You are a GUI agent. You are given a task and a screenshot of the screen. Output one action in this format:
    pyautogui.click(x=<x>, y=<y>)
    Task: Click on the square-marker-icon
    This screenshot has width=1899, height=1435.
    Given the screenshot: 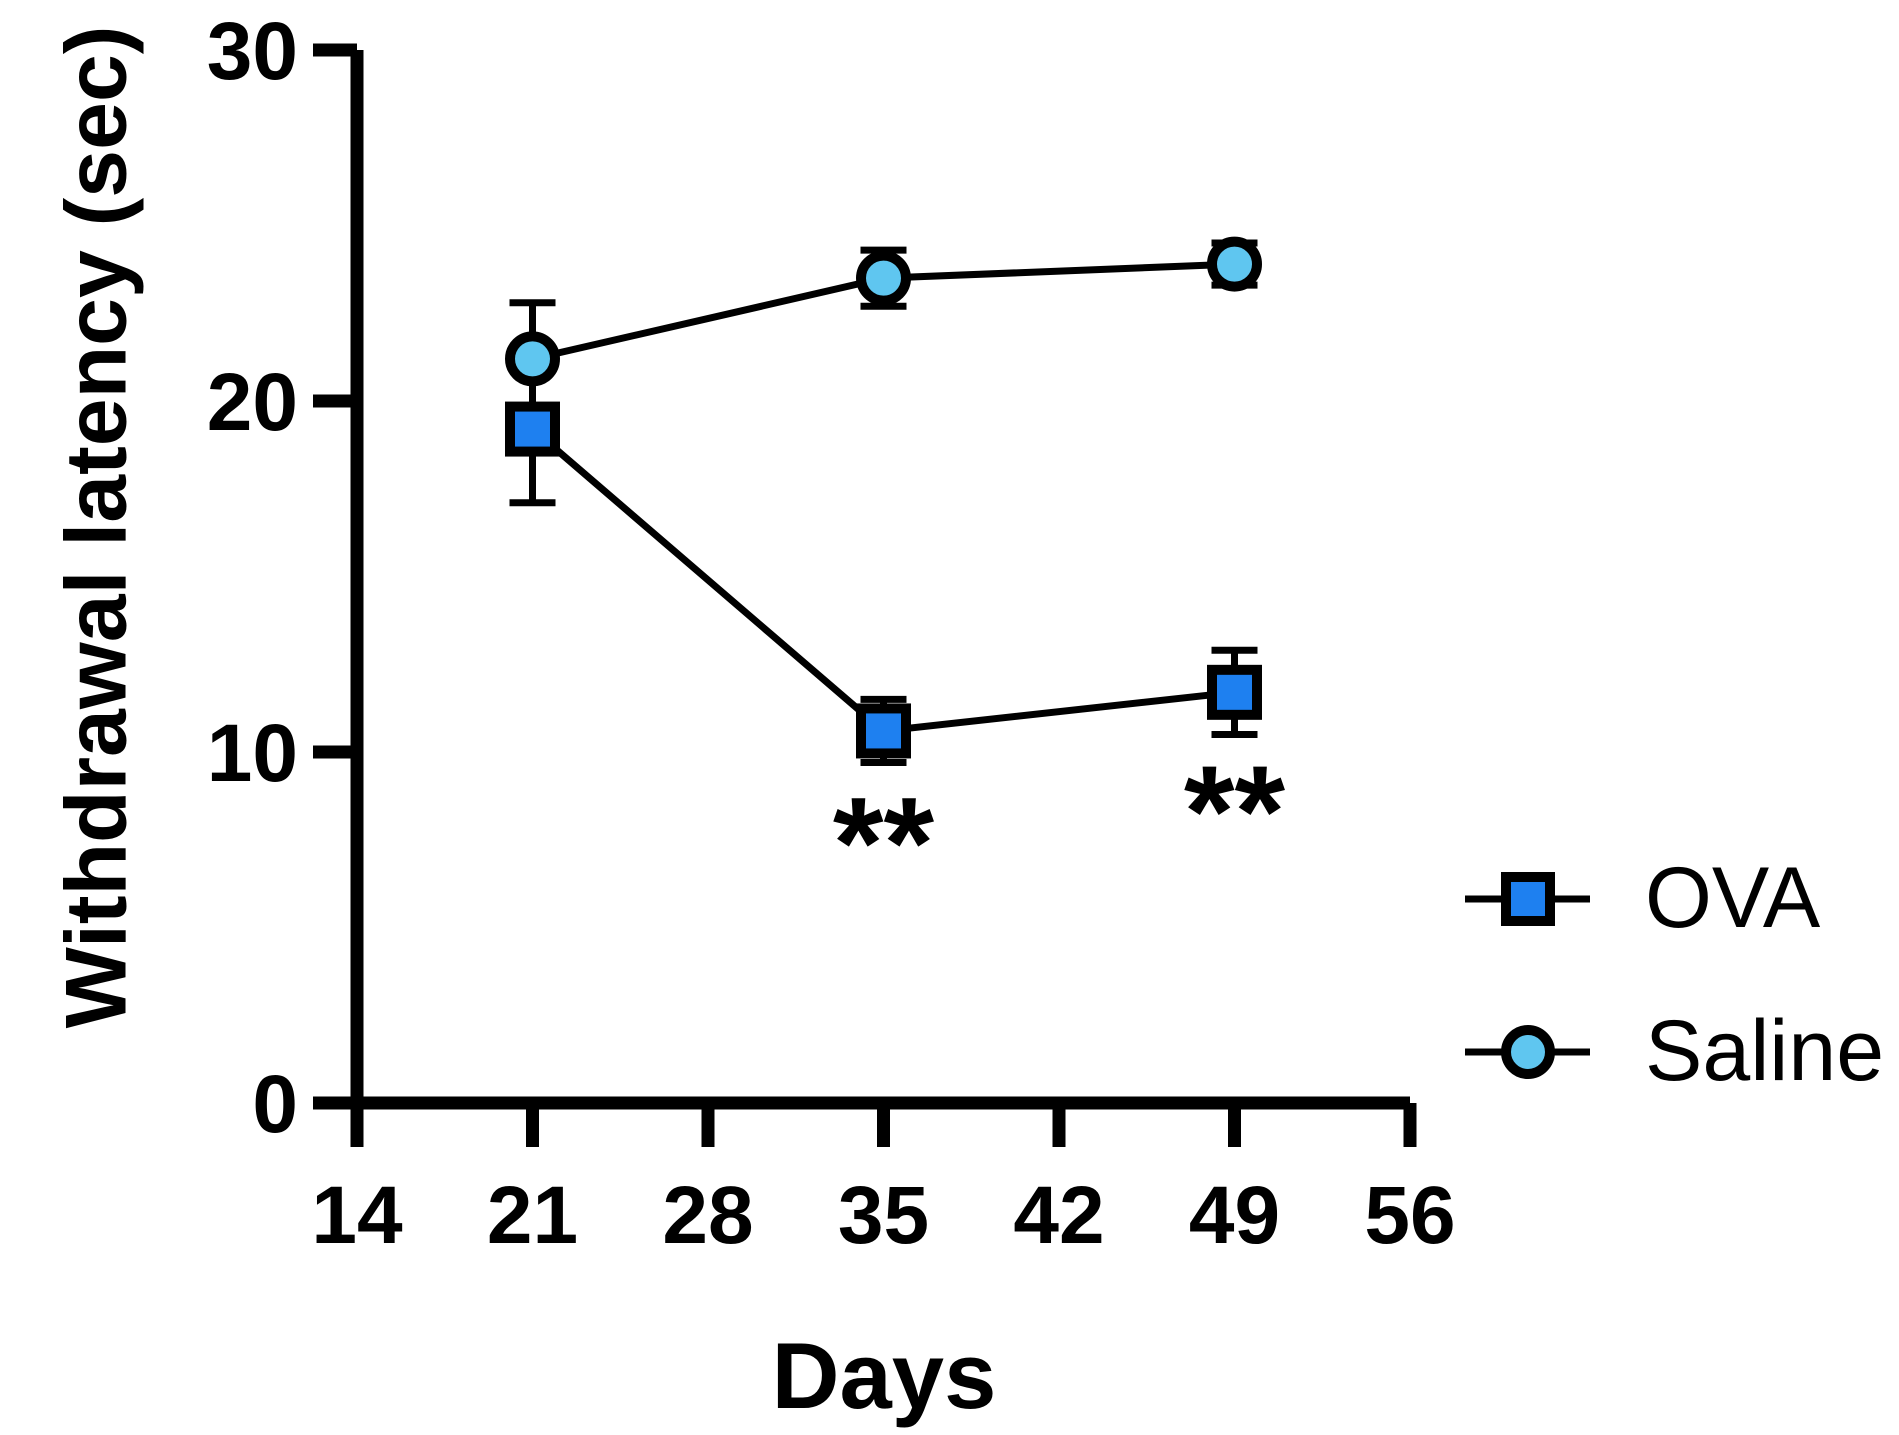 What is the action you would take?
    pyautogui.click(x=1527, y=898)
    